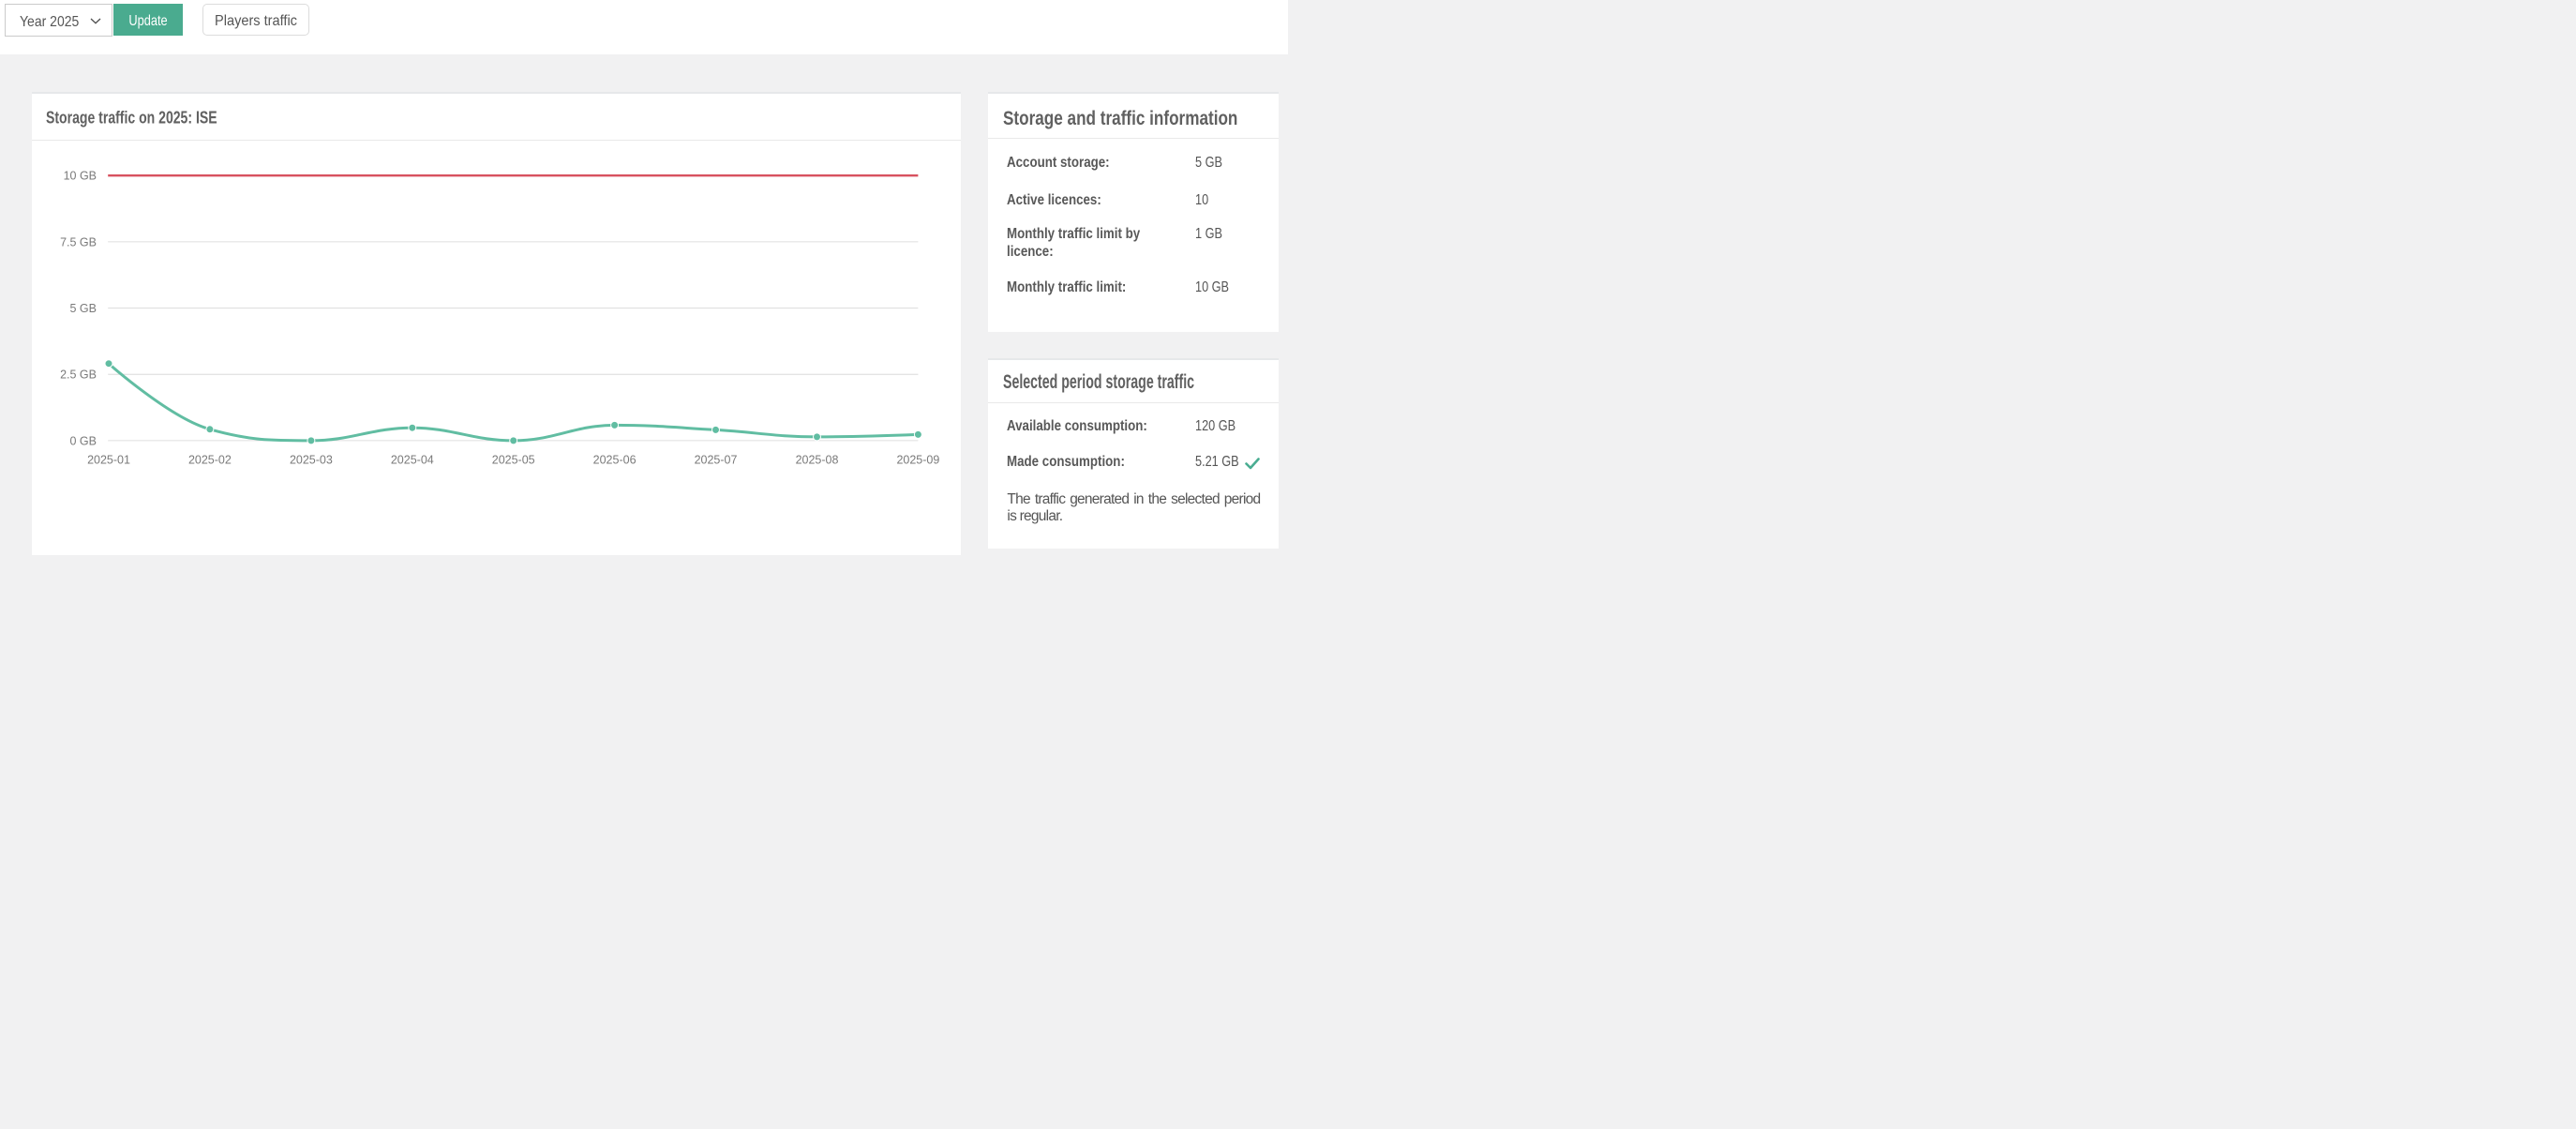 The image size is (2576, 1129). Describe the element at coordinates (78, 241) in the screenshot. I see `svg-text: 7.5 GB` at that location.